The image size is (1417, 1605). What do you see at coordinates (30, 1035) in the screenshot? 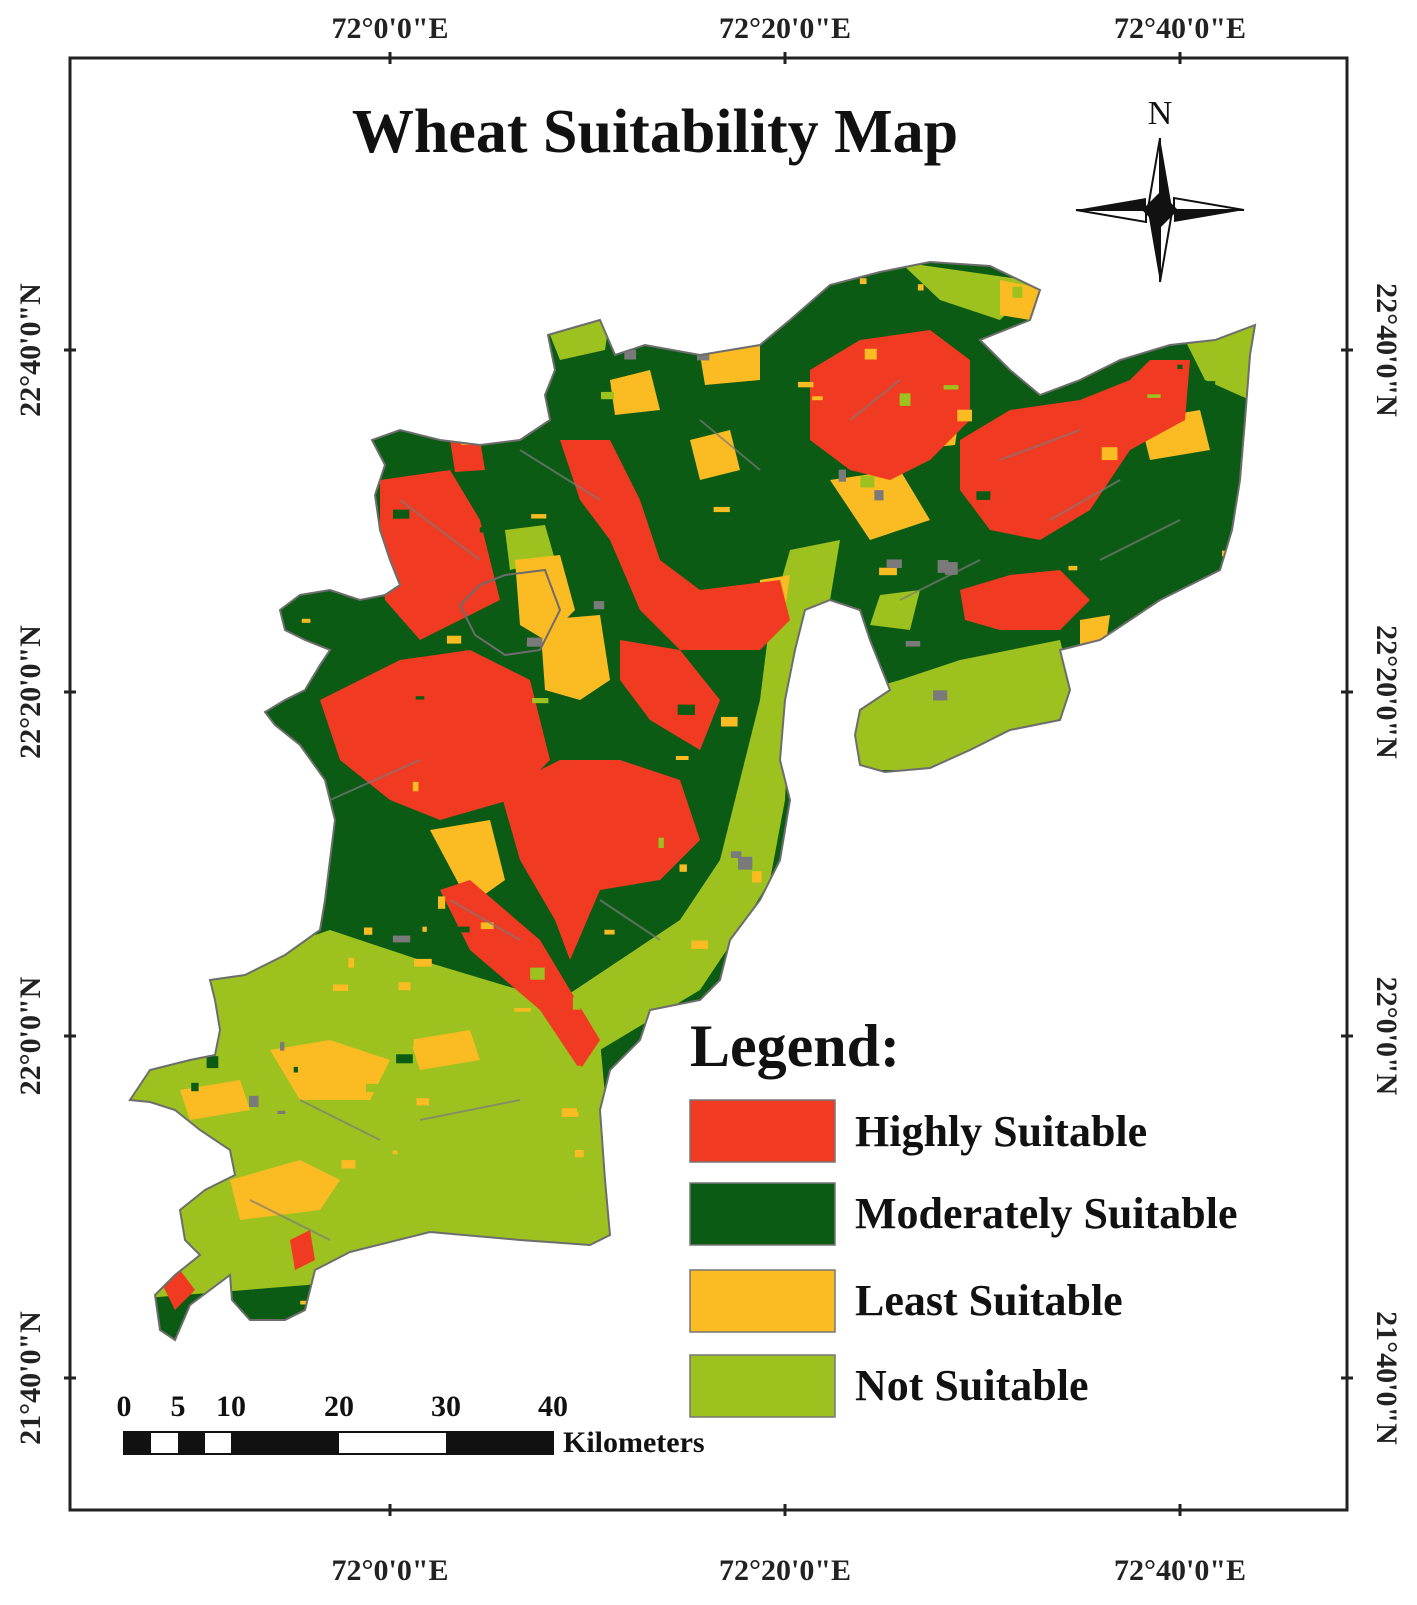
I see `left-latitude-label: 22°0'0"N` at bounding box center [30, 1035].